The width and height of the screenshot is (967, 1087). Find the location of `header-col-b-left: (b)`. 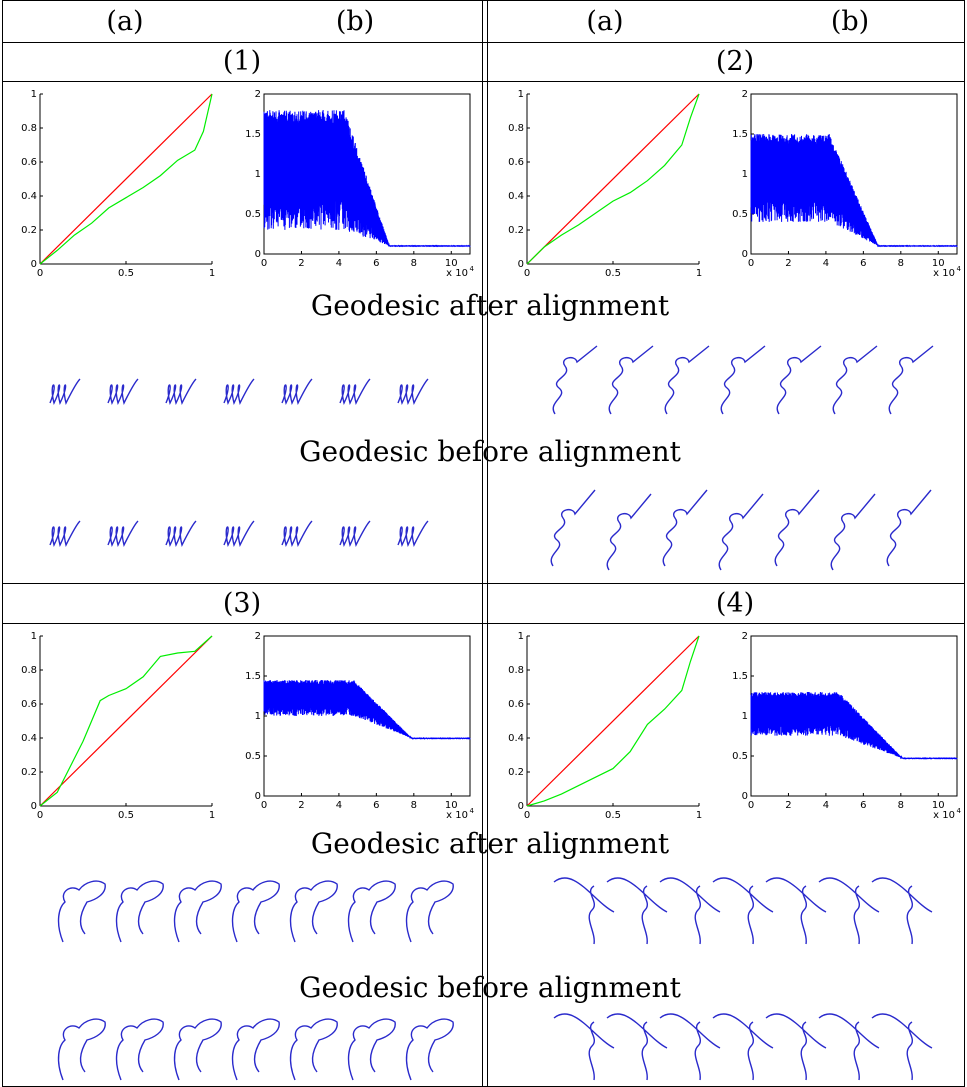

header-col-b-left: (b) is located at coordinates (355, 21).